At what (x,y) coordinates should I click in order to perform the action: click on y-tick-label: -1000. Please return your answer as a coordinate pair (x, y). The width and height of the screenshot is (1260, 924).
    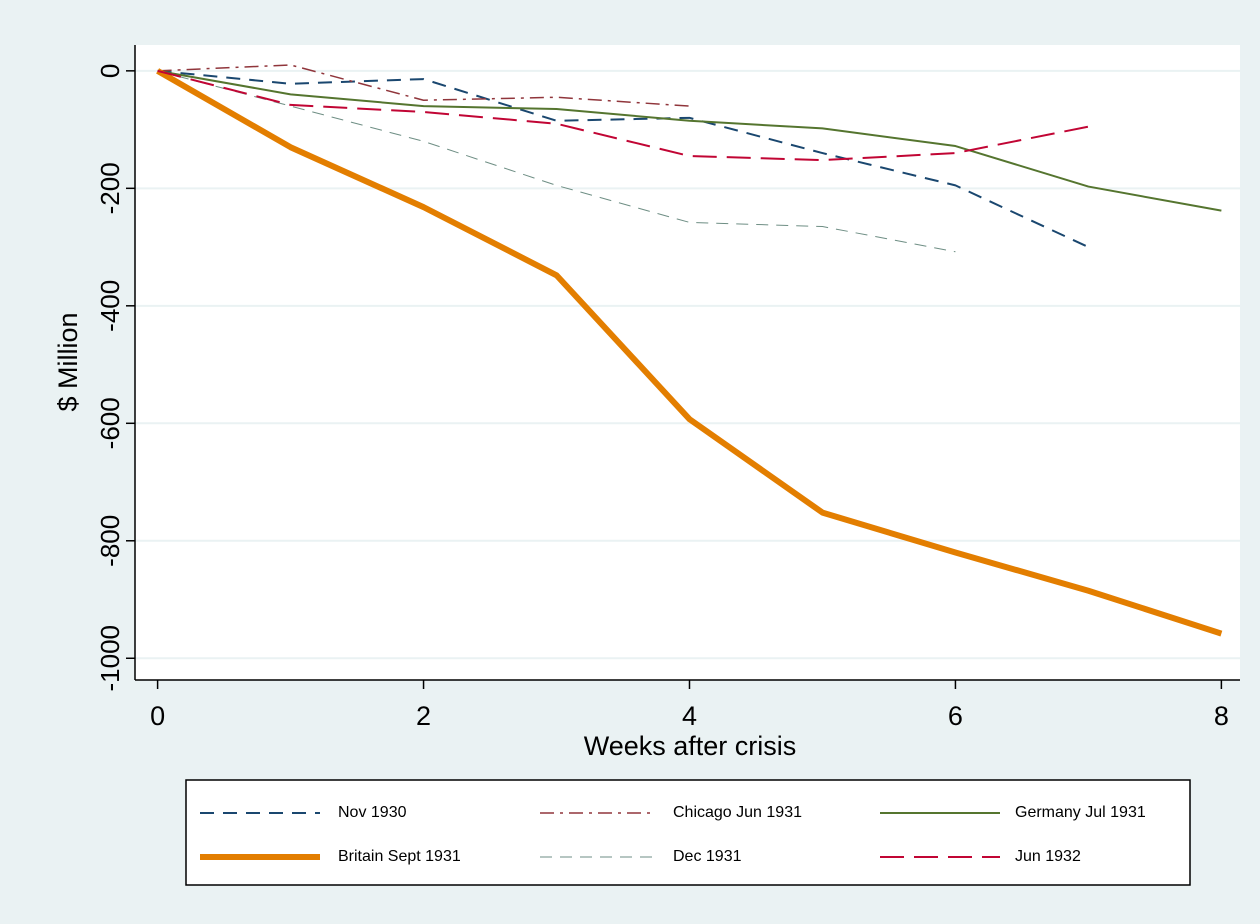
    Looking at the image, I should click on (110, 658).